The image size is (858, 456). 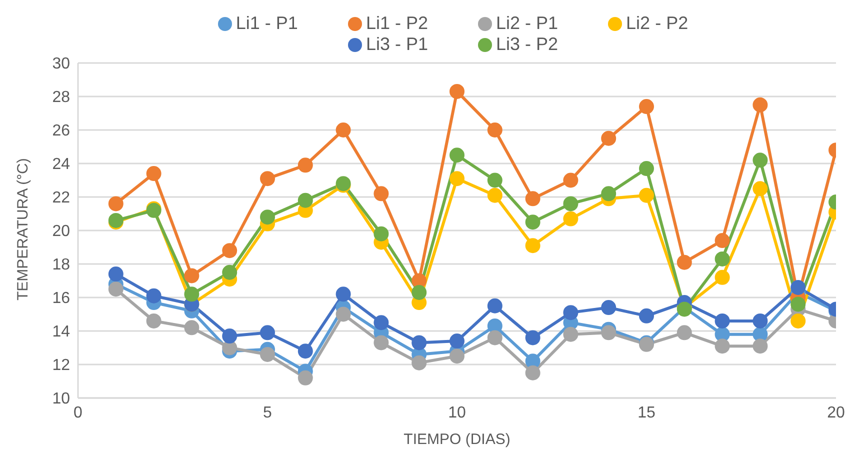 What do you see at coordinates (61, 198) in the screenshot?
I see `y-tick-label: 22` at bounding box center [61, 198].